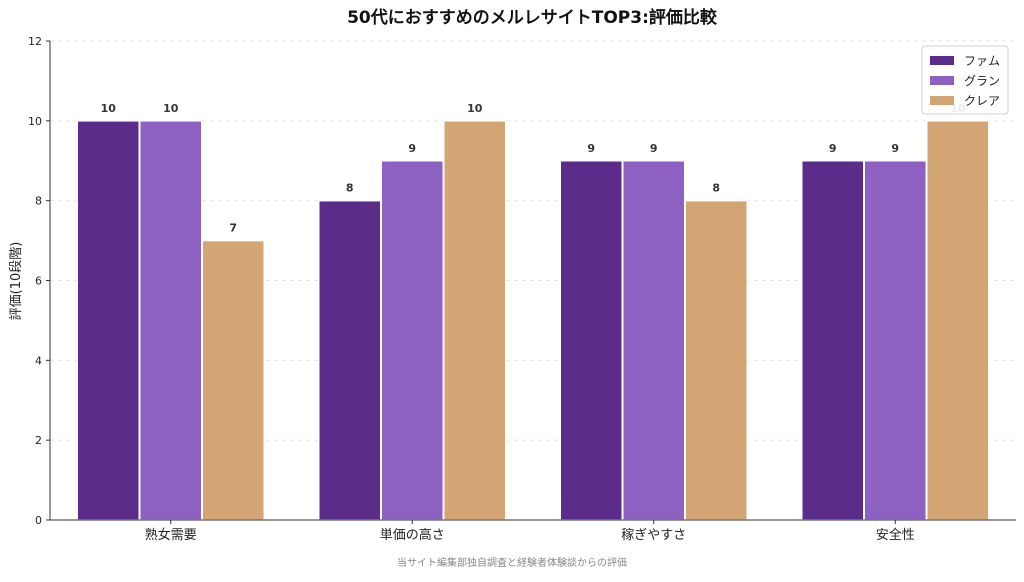  What do you see at coordinates (982, 81) in the screenshot?
I see `legend-label: グラン` at bounding box center [982, 81].